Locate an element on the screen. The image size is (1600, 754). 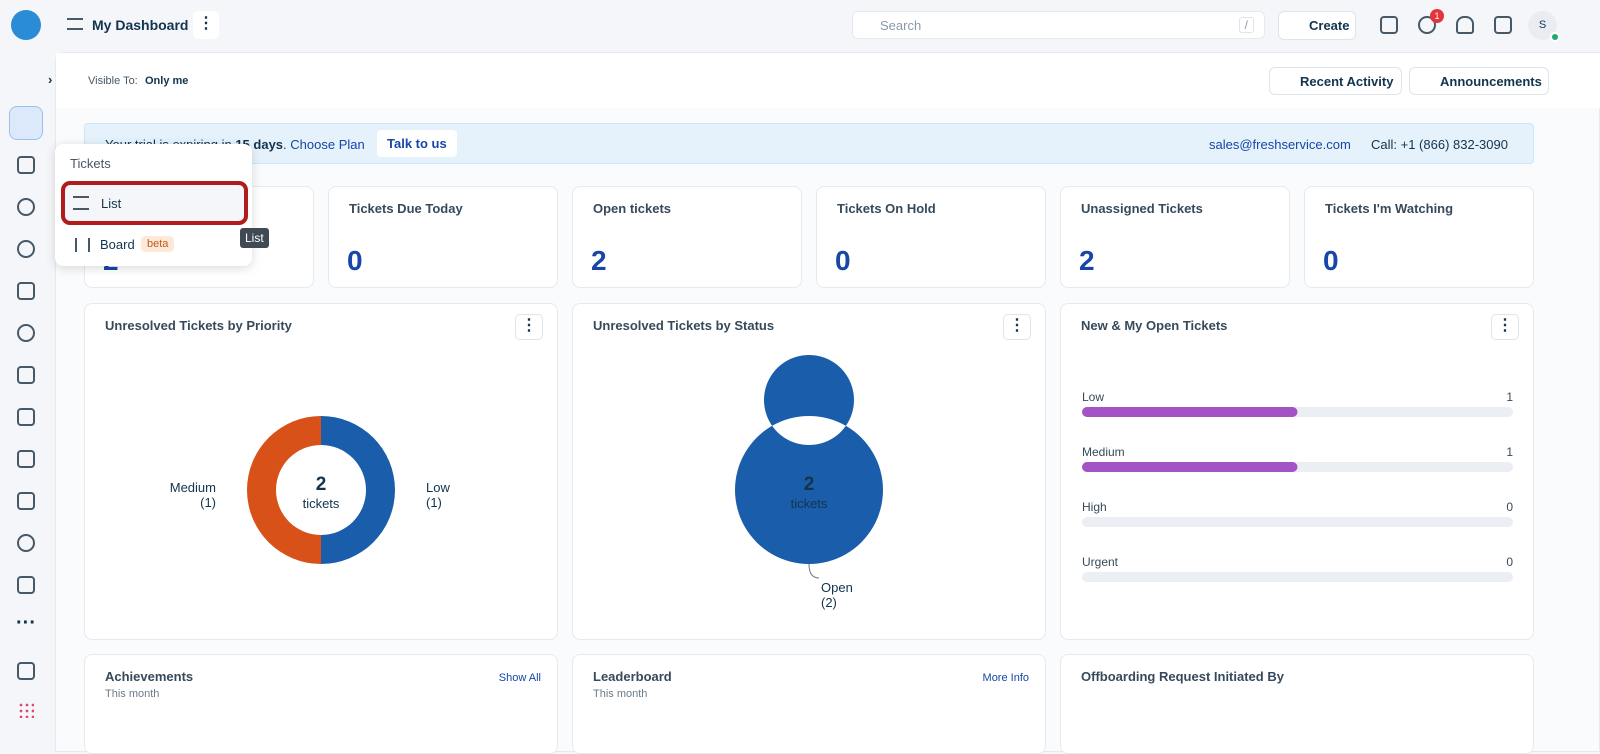
board-label: Board is located at coordinates (117, 244).